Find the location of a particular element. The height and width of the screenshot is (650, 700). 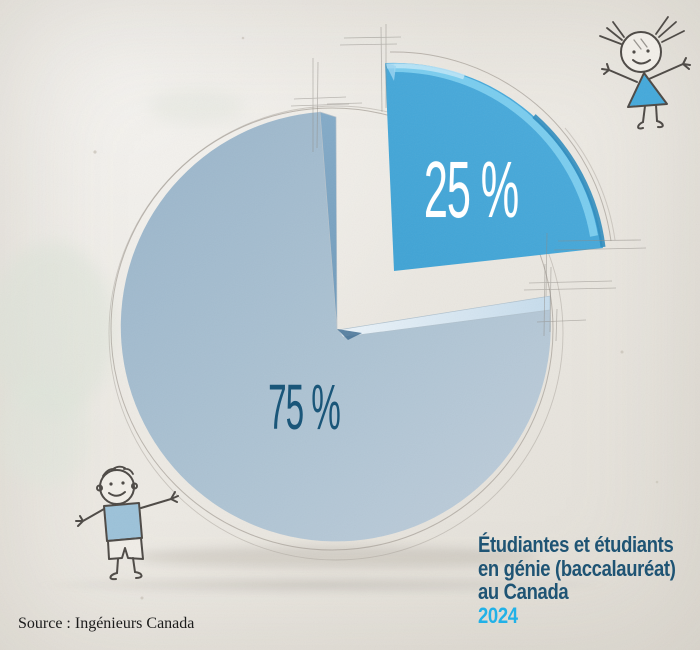

slice-label-25: 25 % is located at coordinates (471, 189).